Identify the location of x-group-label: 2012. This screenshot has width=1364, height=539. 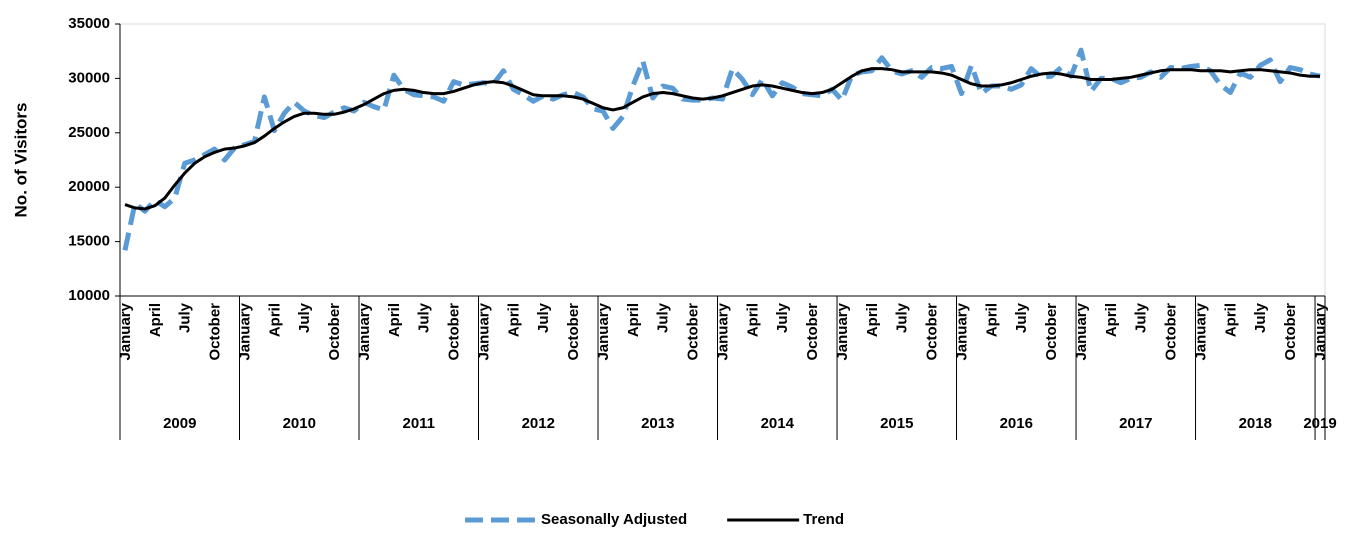
(538, 423).